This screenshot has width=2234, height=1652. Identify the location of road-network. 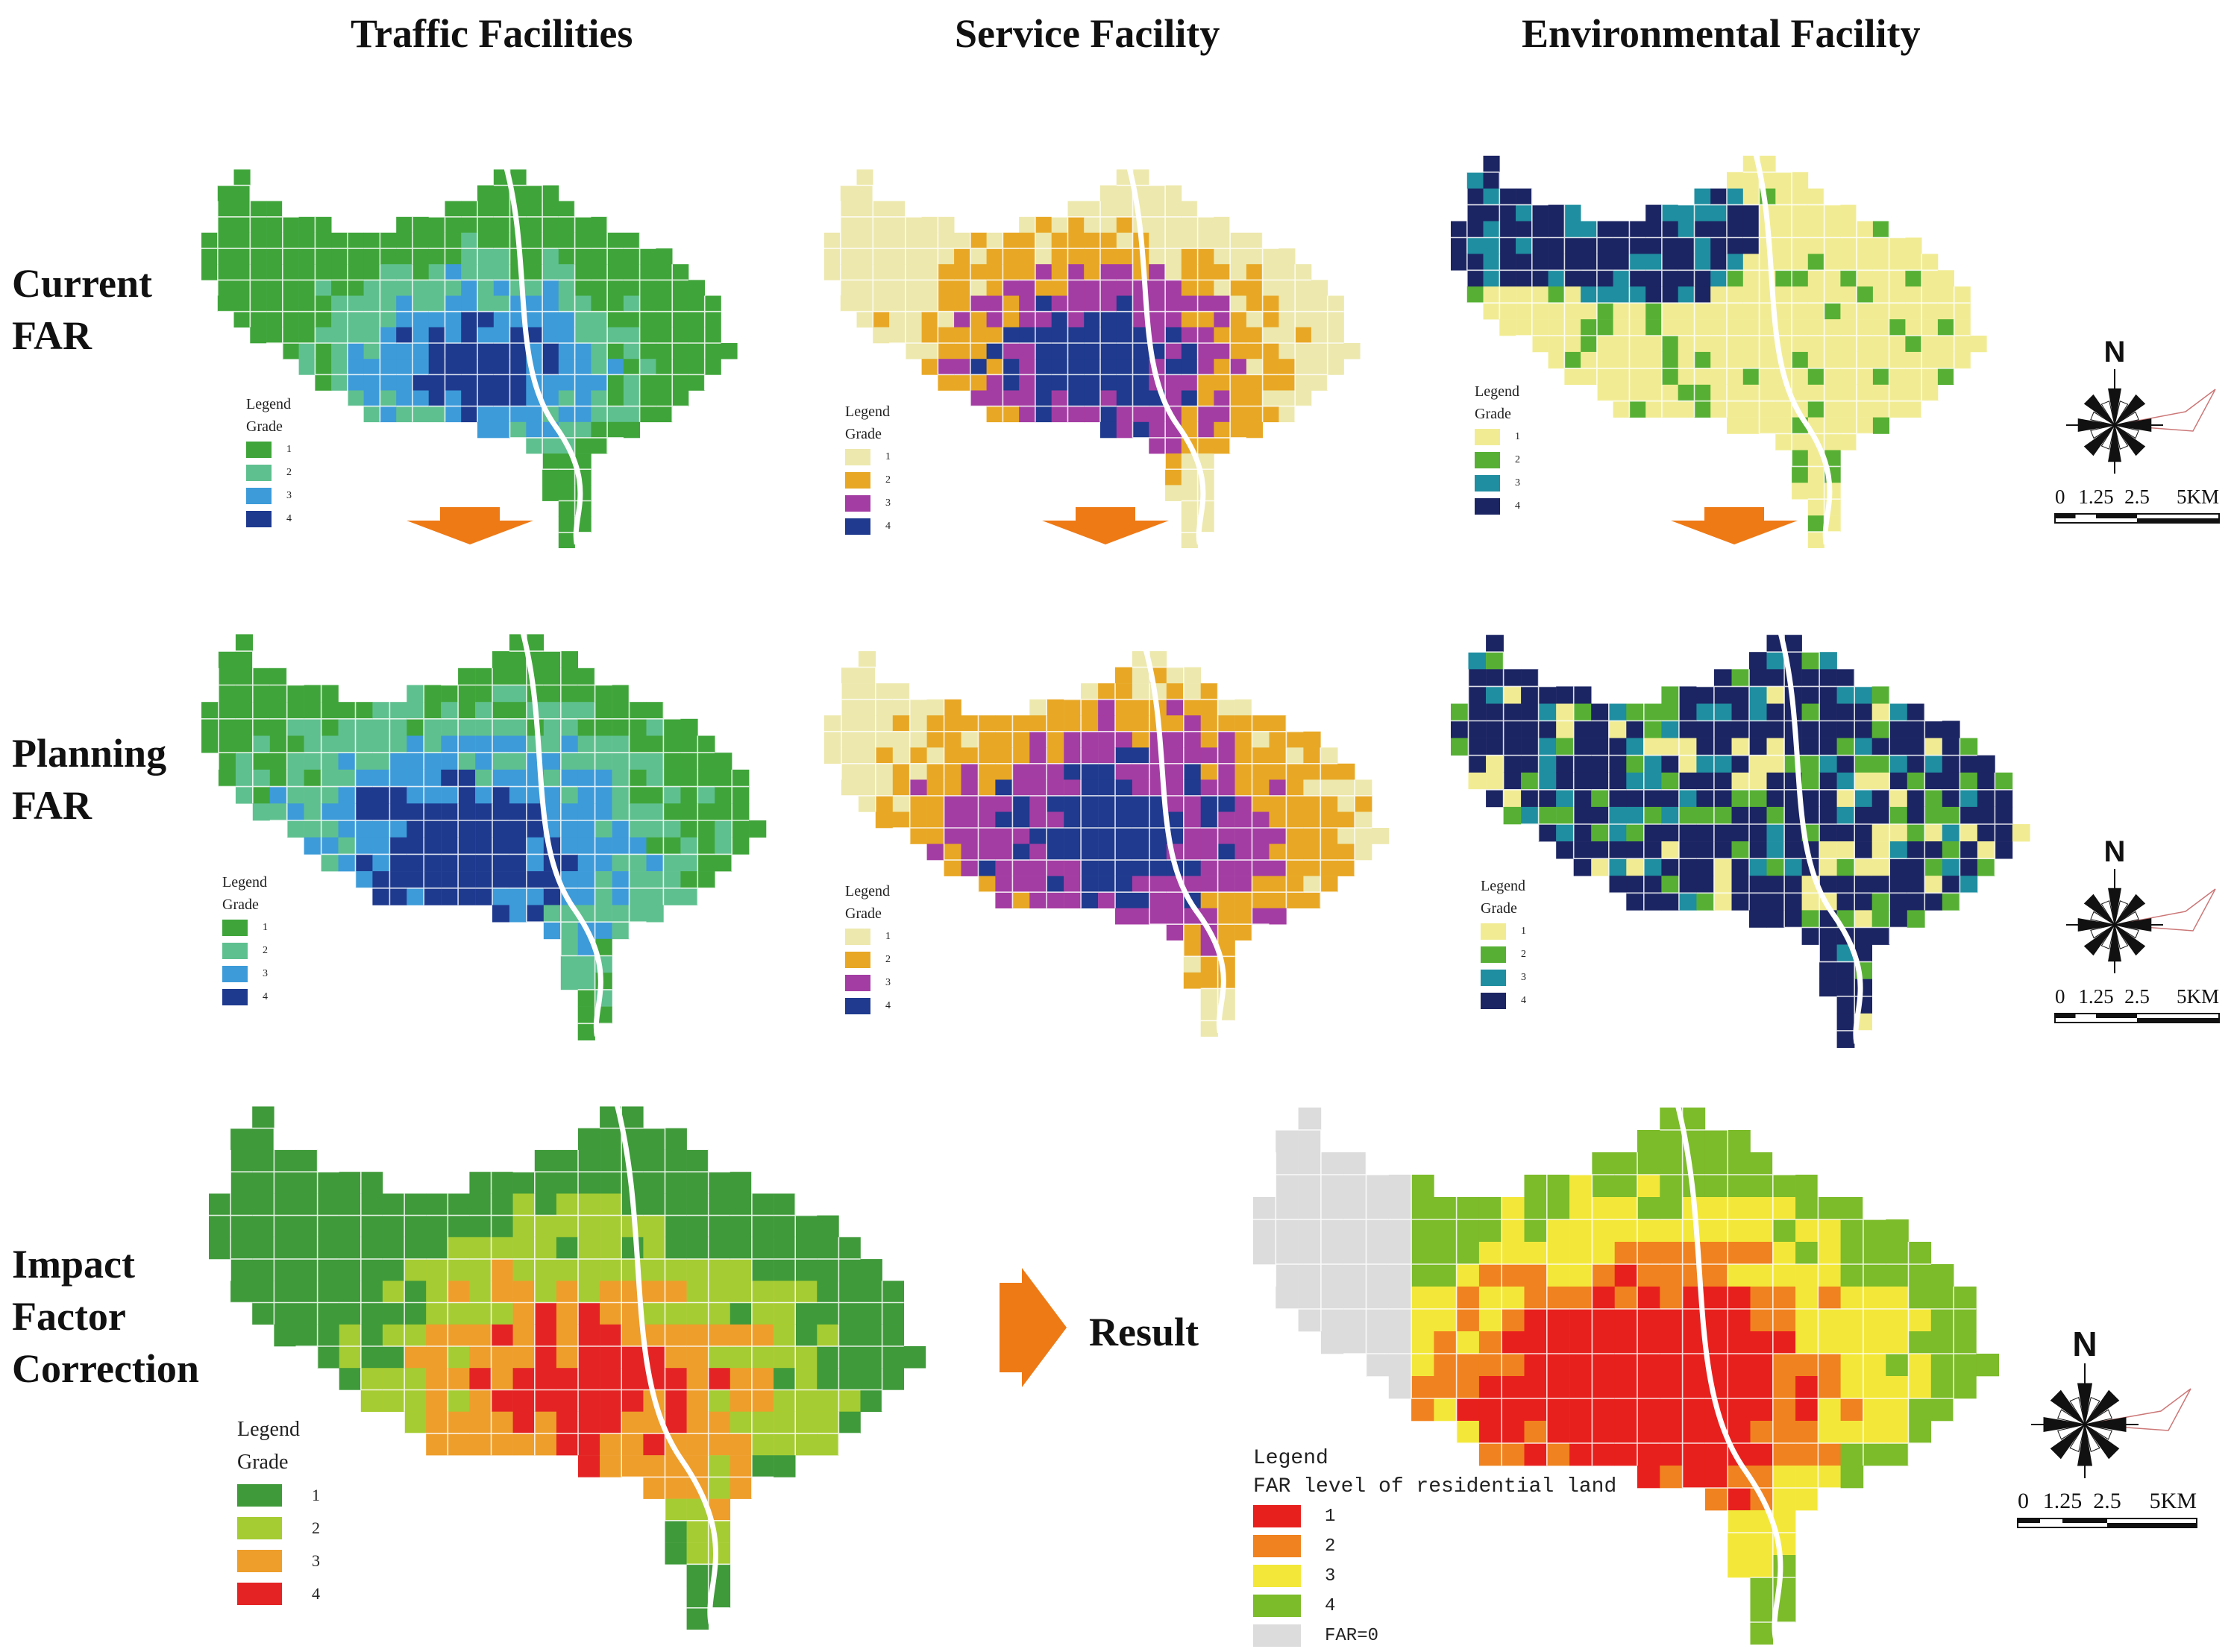
(556, 1346).